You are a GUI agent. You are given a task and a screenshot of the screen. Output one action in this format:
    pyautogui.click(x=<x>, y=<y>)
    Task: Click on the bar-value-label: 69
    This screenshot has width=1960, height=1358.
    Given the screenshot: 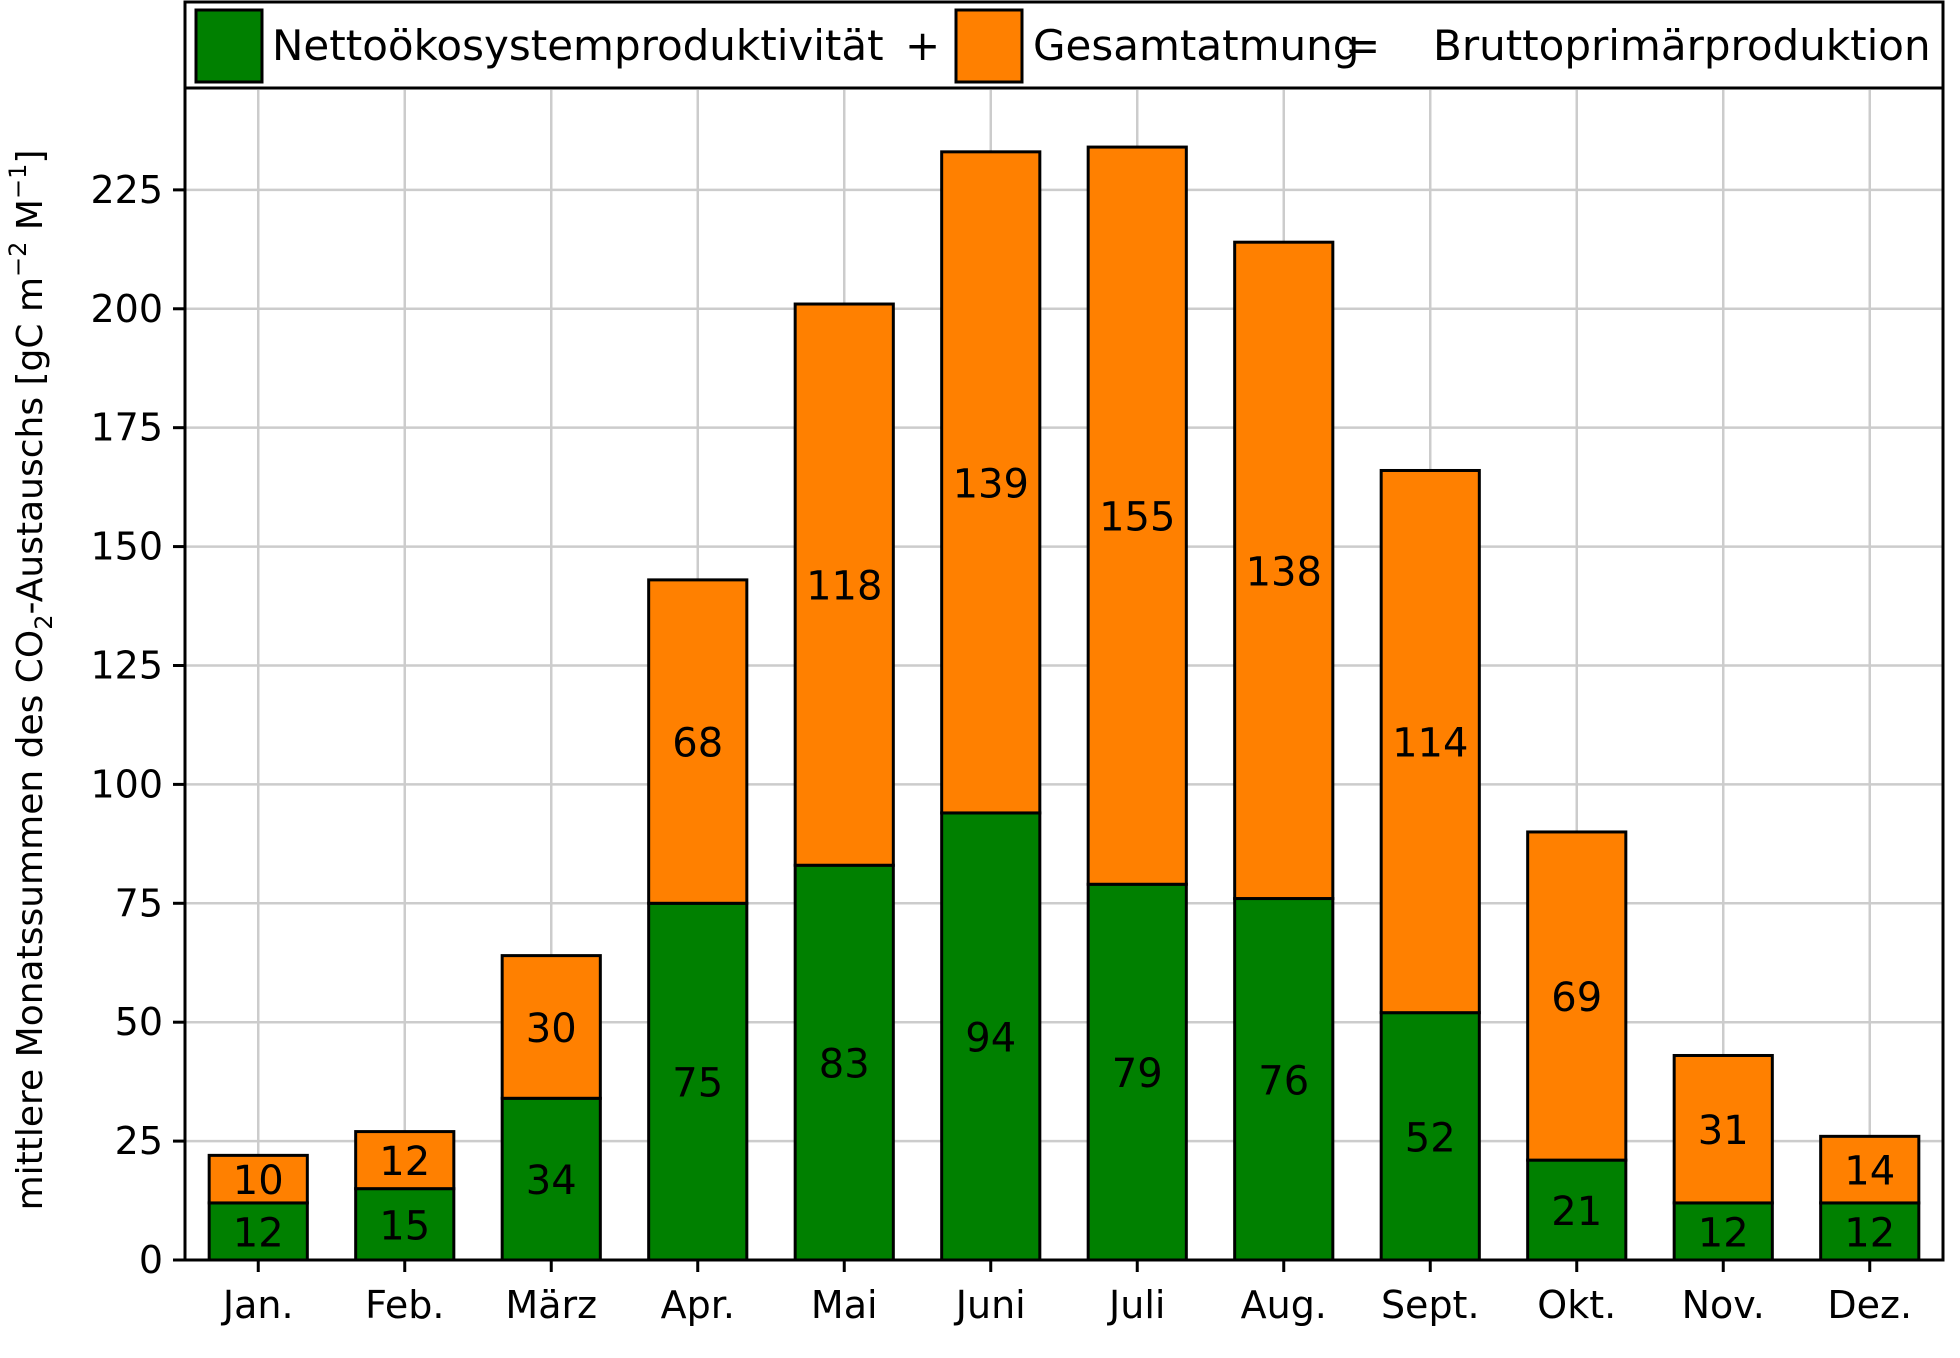 What is the action you would take?
    pyautogui.click(x=1576, y=998)
    